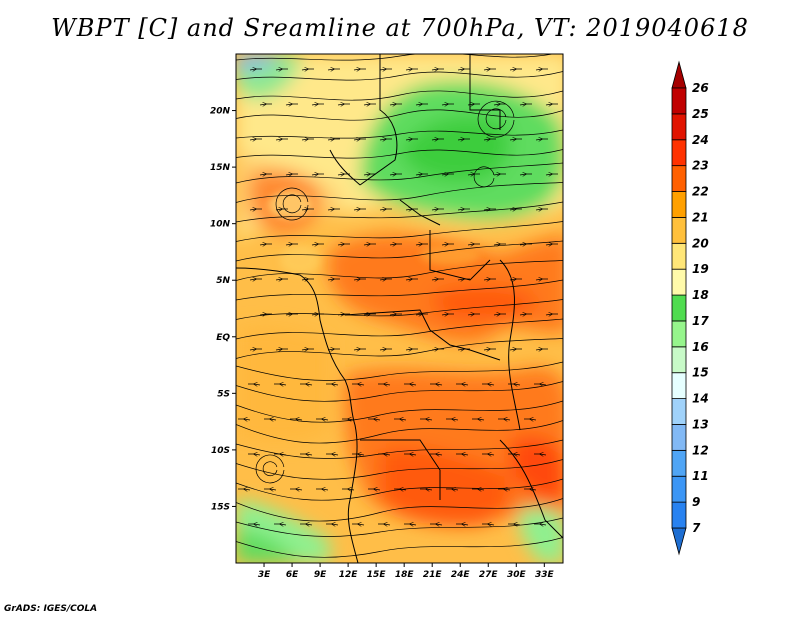 The width and height of the screenshot is (800, 618). I want to click on x-tick-label: 30E, so click(517, 575).